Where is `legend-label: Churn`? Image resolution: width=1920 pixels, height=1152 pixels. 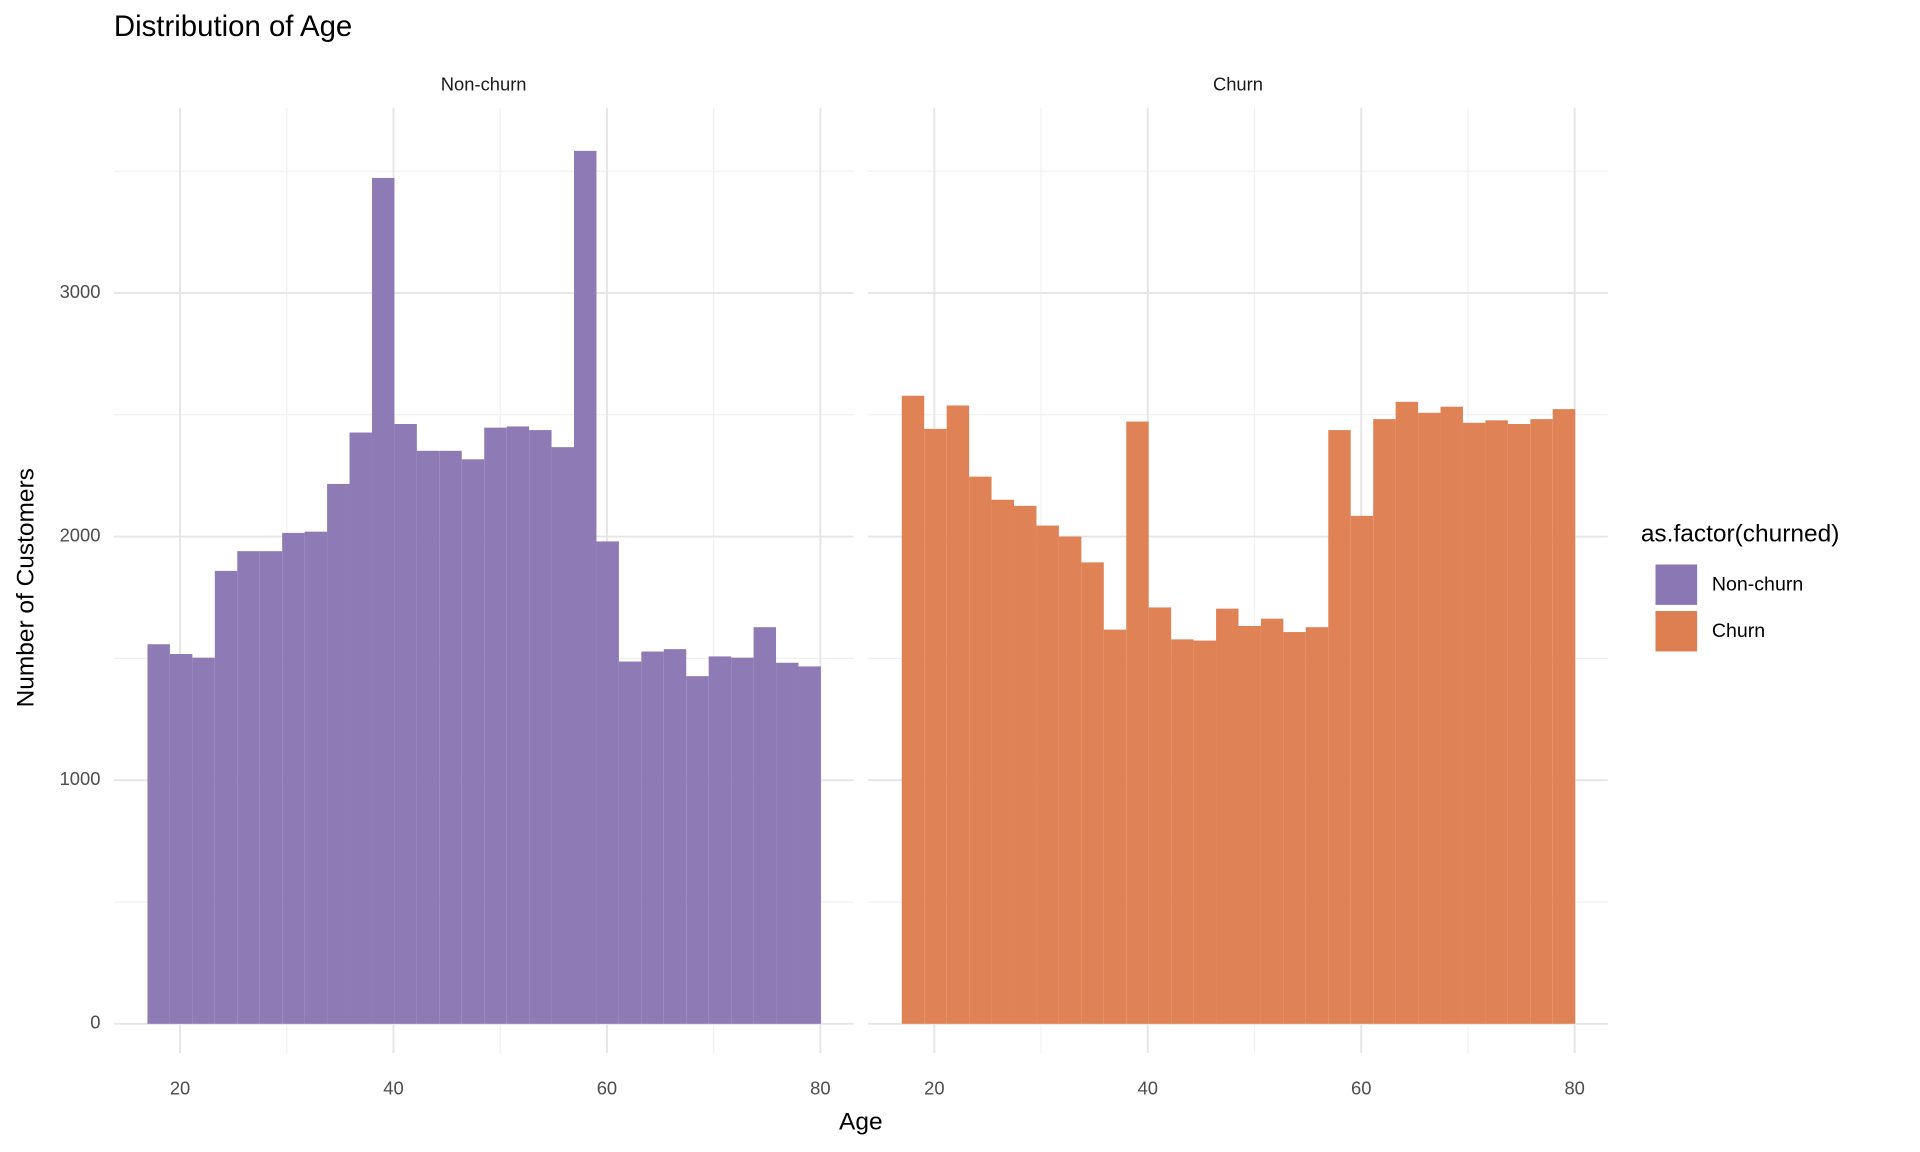
legend-label: Churn is located at coordinates (1738, 631).